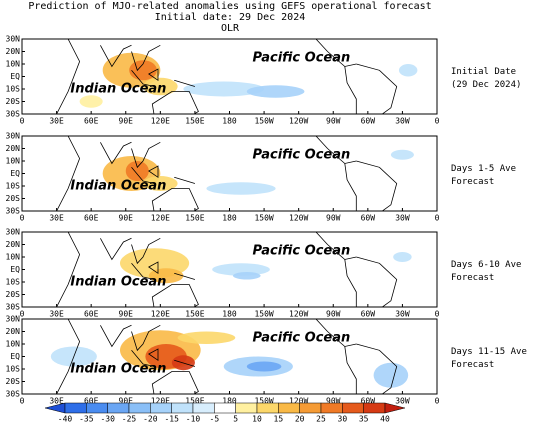 Image resolution: width=540 pixels, height=423 pixels. I want to click on colorbar-label: -15, so click(171, 419).